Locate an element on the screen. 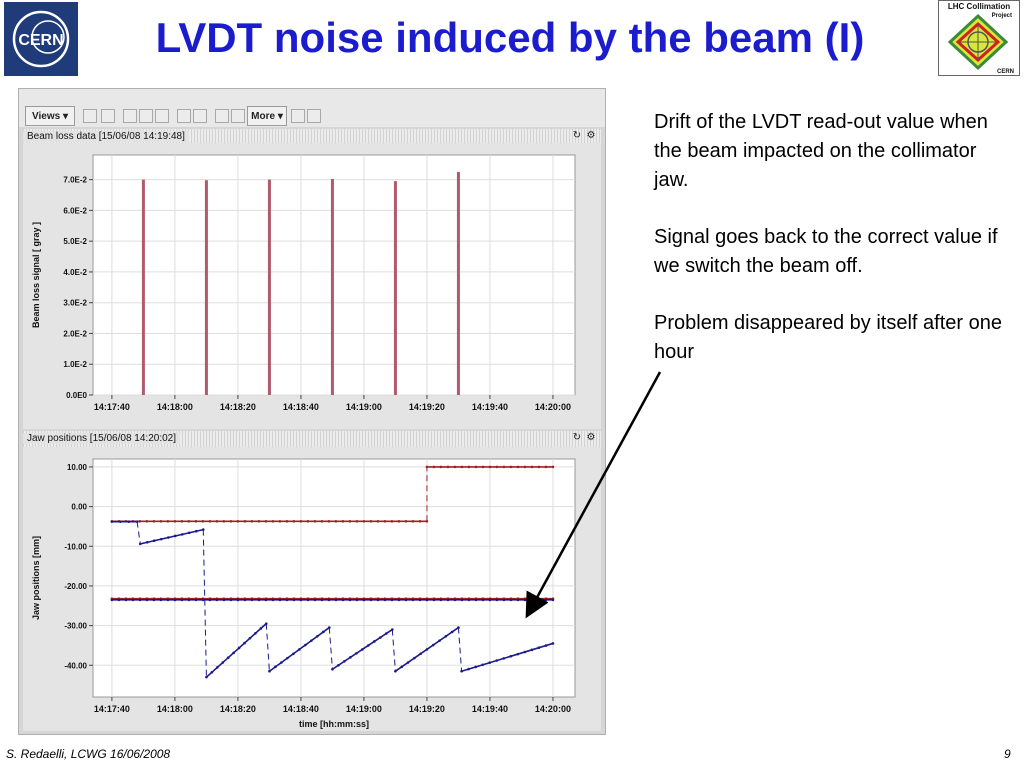 The width and height of the screenshot is (1024, 768). slide-title: LVDT noise induced by the beam (I) is located at coordinates (510, 37).